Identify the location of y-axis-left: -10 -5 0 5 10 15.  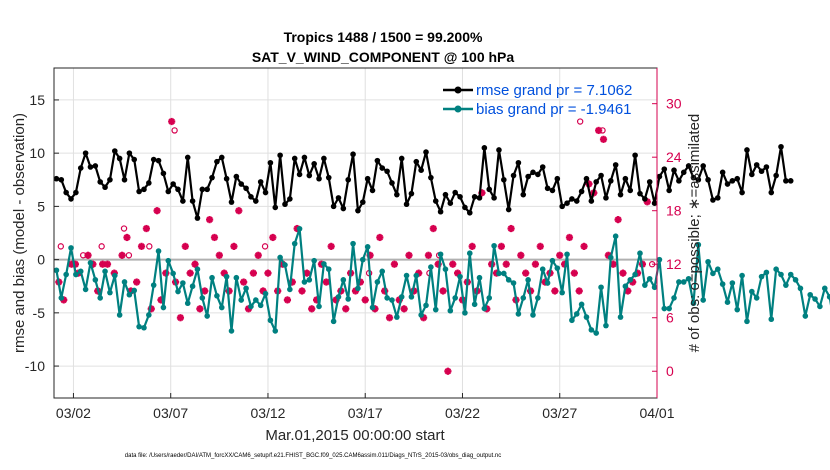
(42, 233).